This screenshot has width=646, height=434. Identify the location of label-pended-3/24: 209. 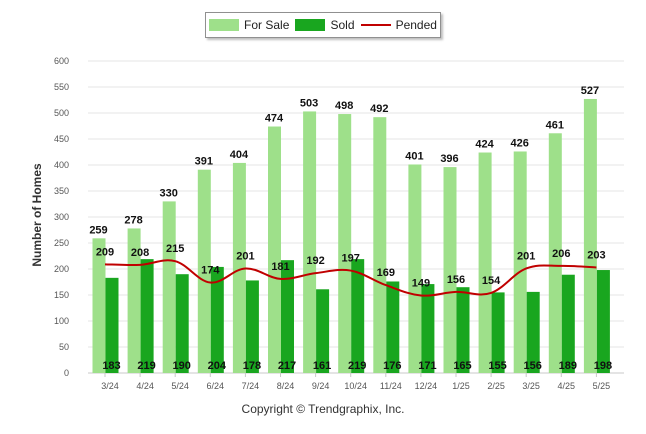
(105, 252).